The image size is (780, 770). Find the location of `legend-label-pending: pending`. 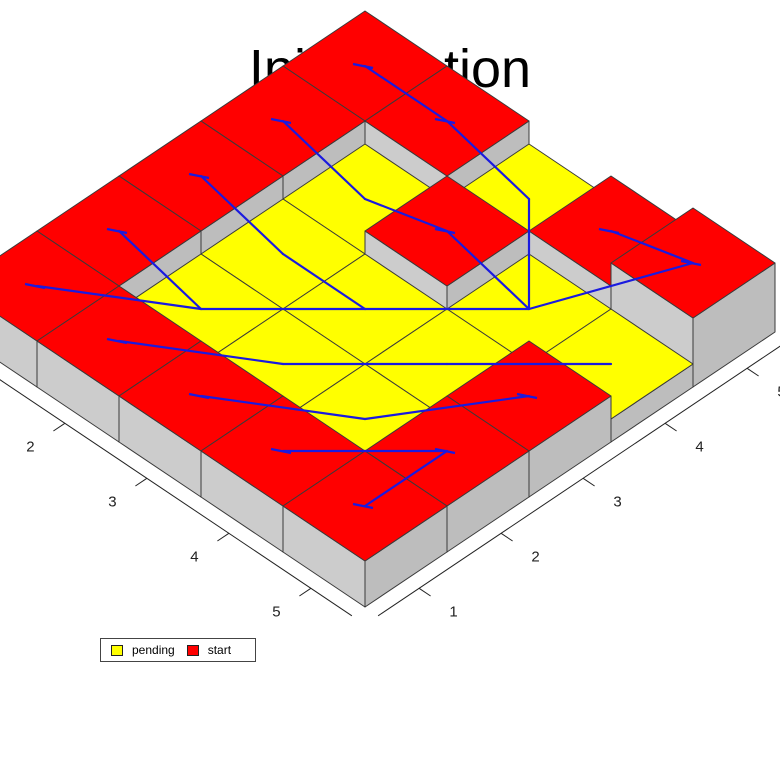

legend-label-pending: pending is located at coordinates (153, 650).